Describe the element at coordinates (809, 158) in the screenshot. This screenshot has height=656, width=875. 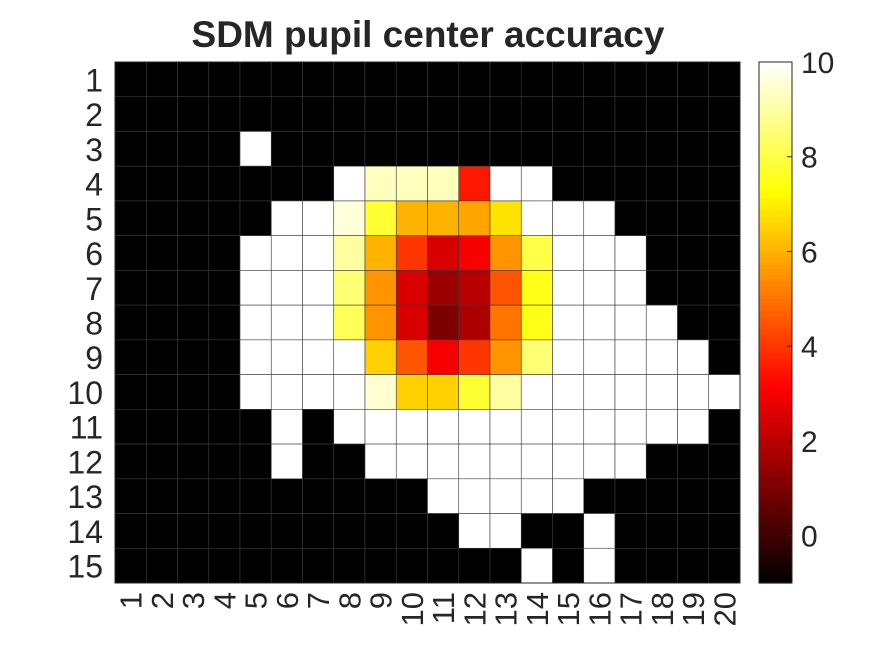
I see `colorbar-tick-label: 8` at that location.